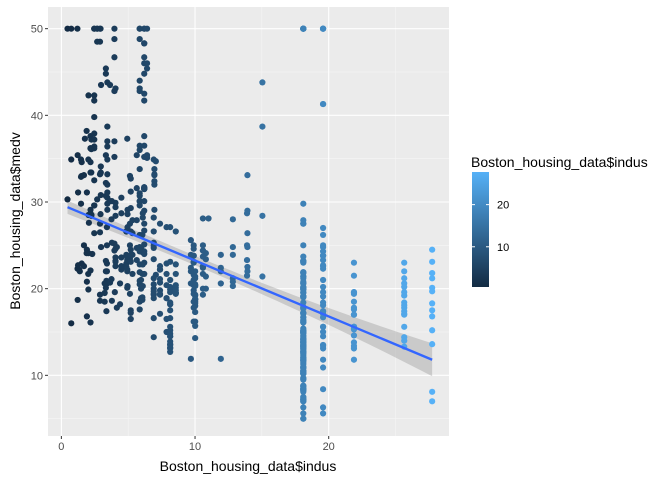 The width and height of the screenshot is (672, 480). I want to click on y-tick-label: 30, so click(37, 203).